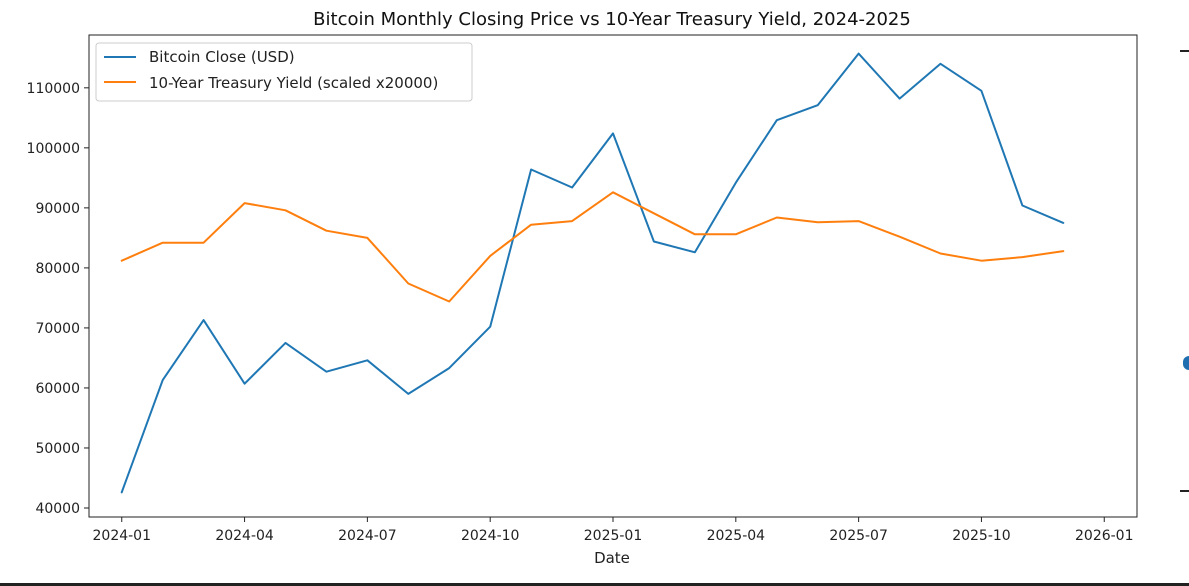 This screenshot has width=1189, height=586. What do you see at coordinates (244, 536) in the screenshot?
I see `x-tick-label: 2024-04` at bounding box center [244, 536].